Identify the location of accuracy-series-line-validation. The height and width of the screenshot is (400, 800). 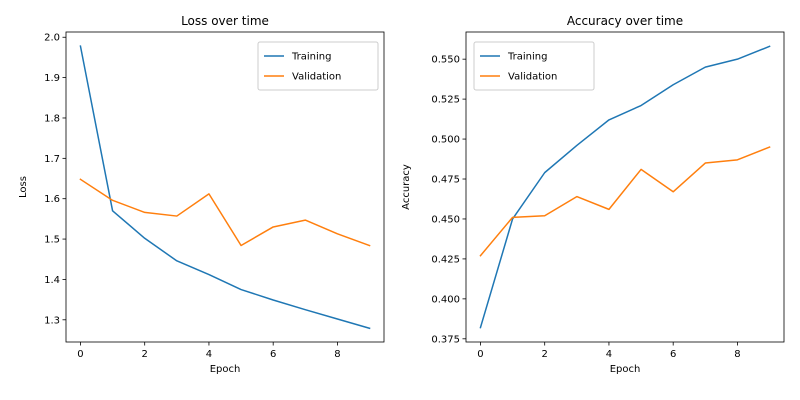
(625, 201).